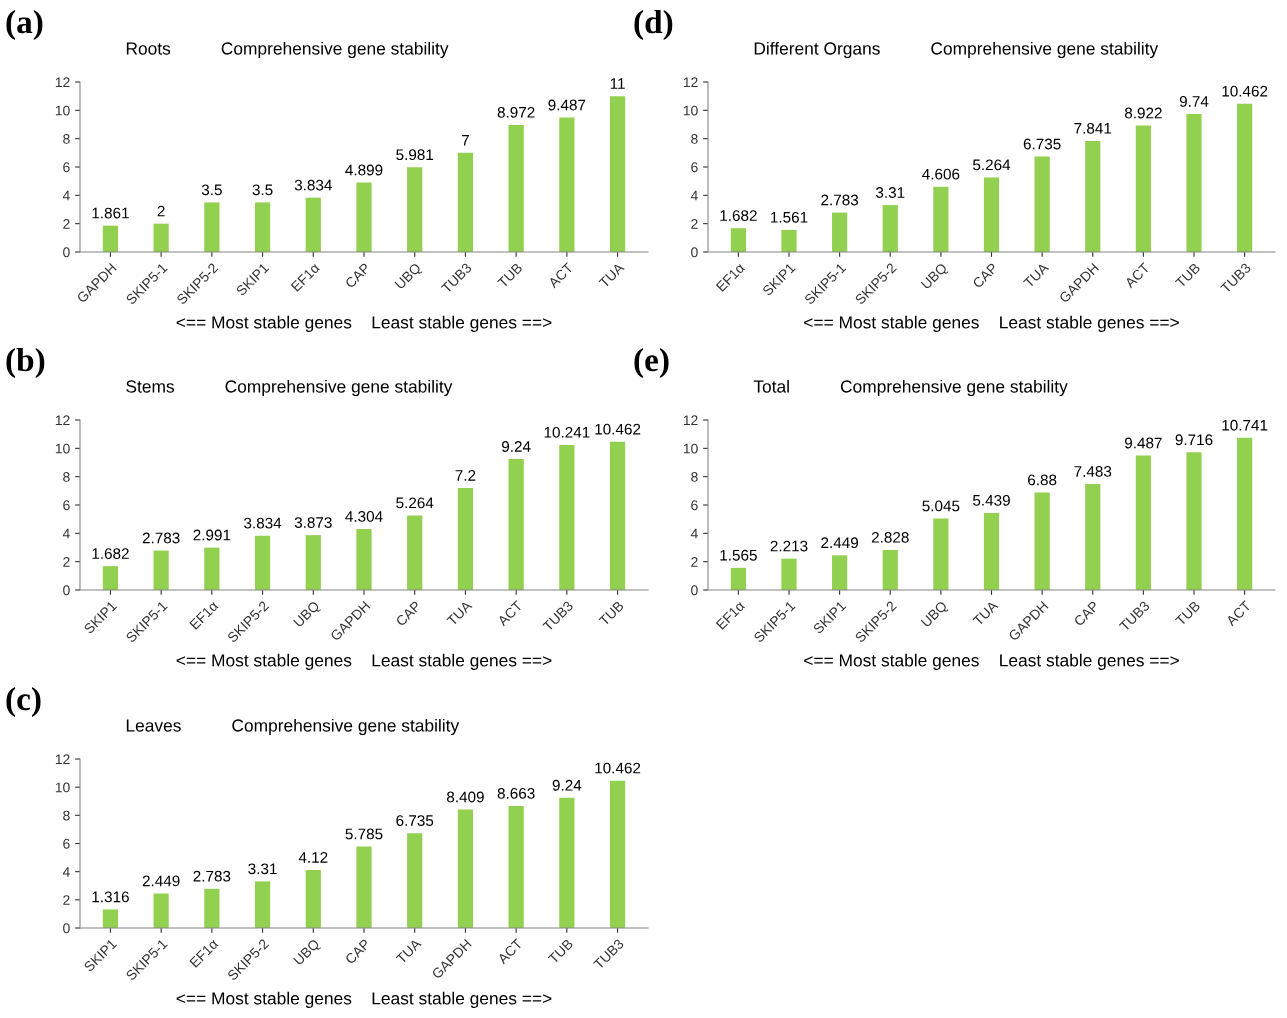 This screenshot has height=1018, width=1287. I want to click on data-label: 6.88, so click(1042, 480).